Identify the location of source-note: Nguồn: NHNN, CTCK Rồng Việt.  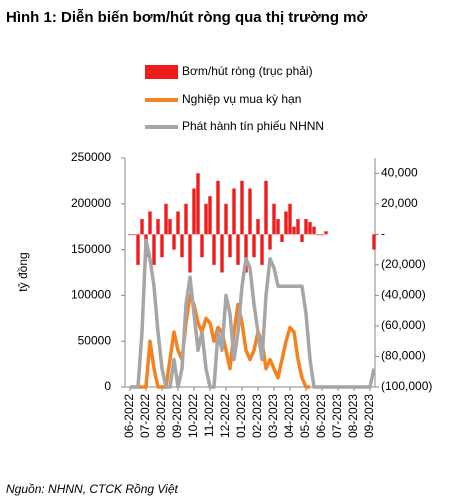
(92, 489).